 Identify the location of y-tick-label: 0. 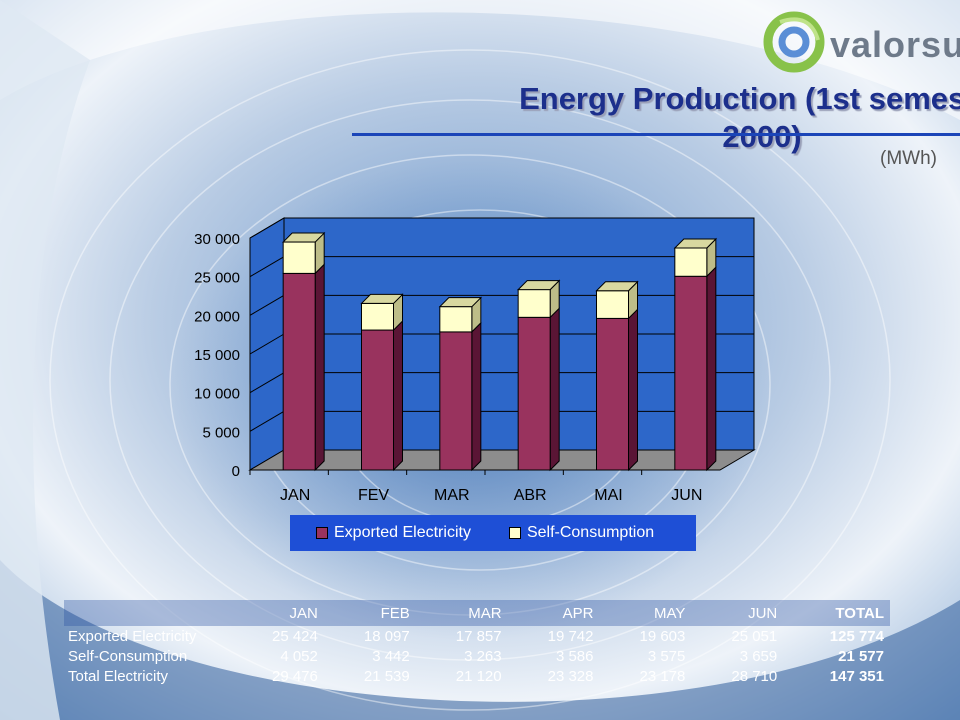
(236, 471).